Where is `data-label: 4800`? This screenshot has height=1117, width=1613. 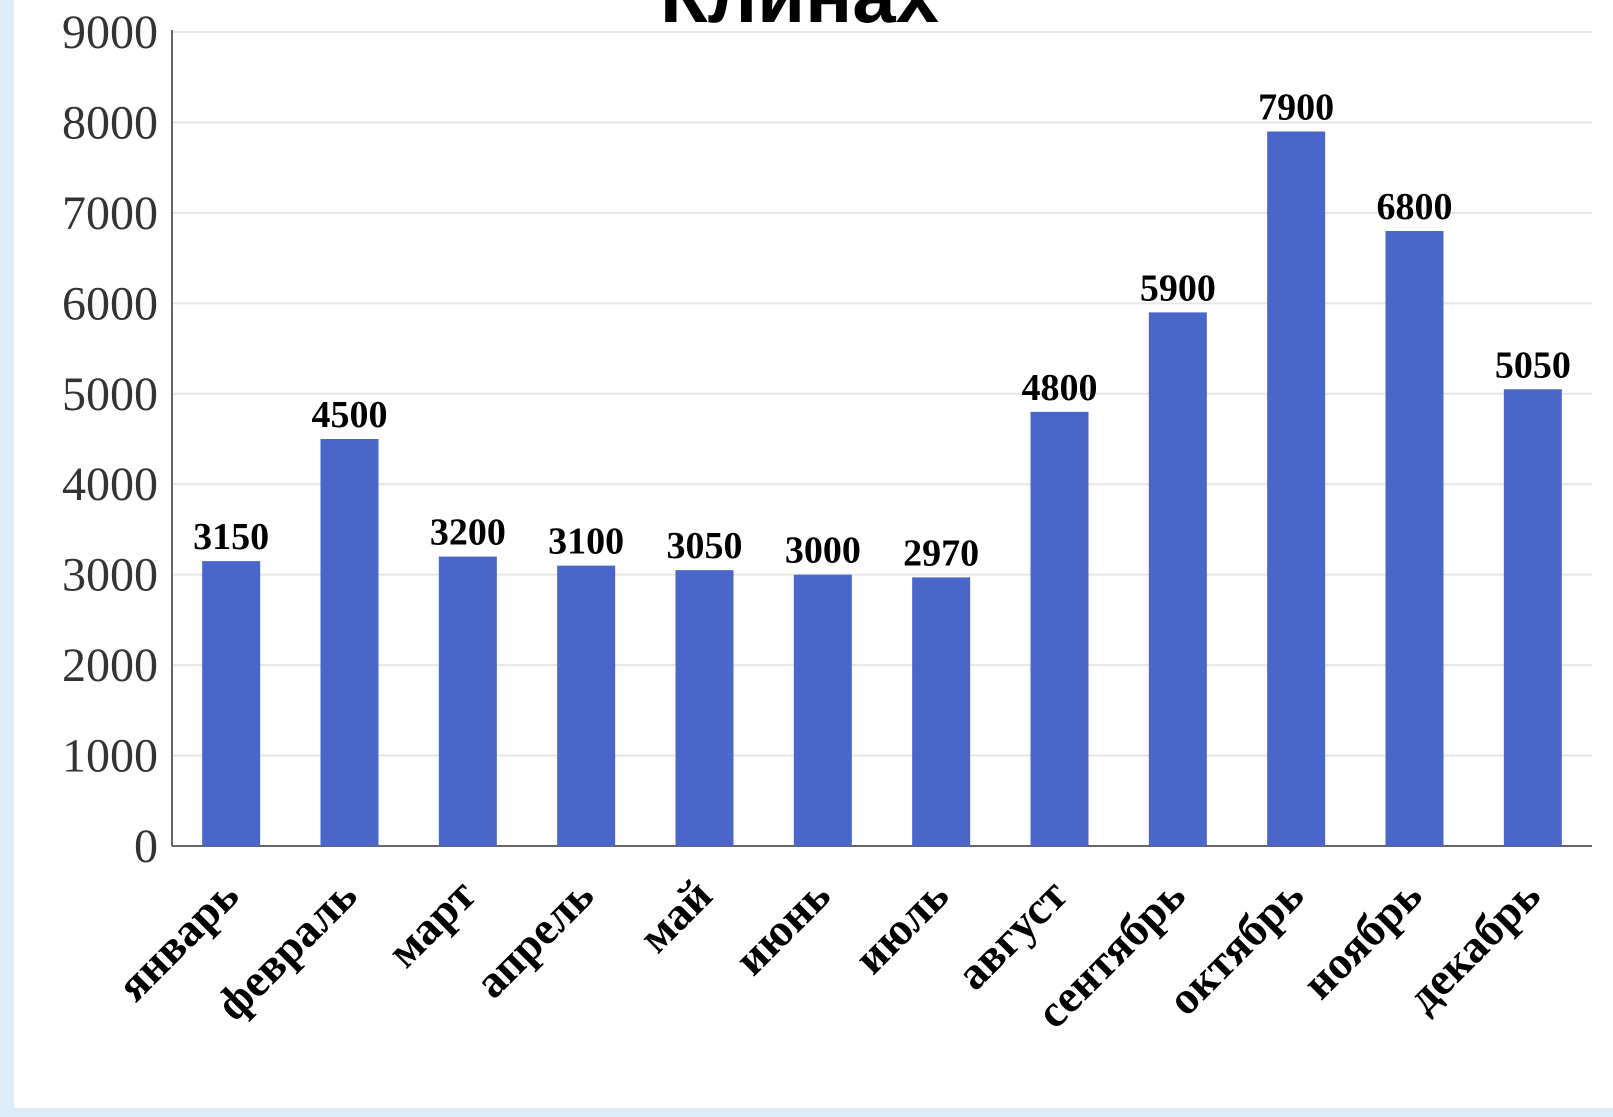
data-label: 4800 is located at coordinates (1060, 388).